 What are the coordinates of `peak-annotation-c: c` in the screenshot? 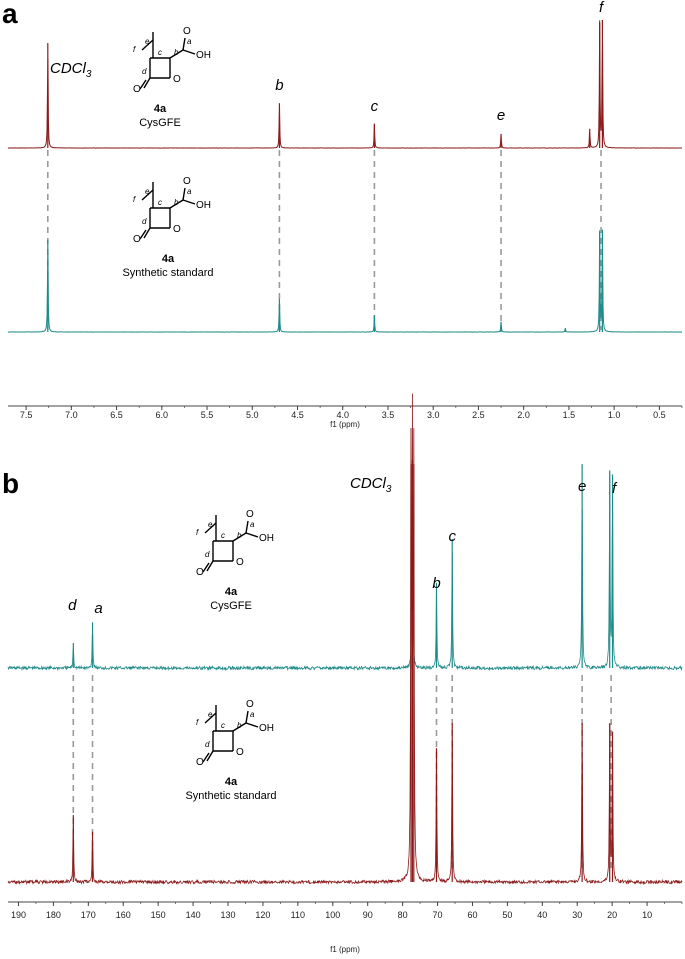 It's located at (452, 536).